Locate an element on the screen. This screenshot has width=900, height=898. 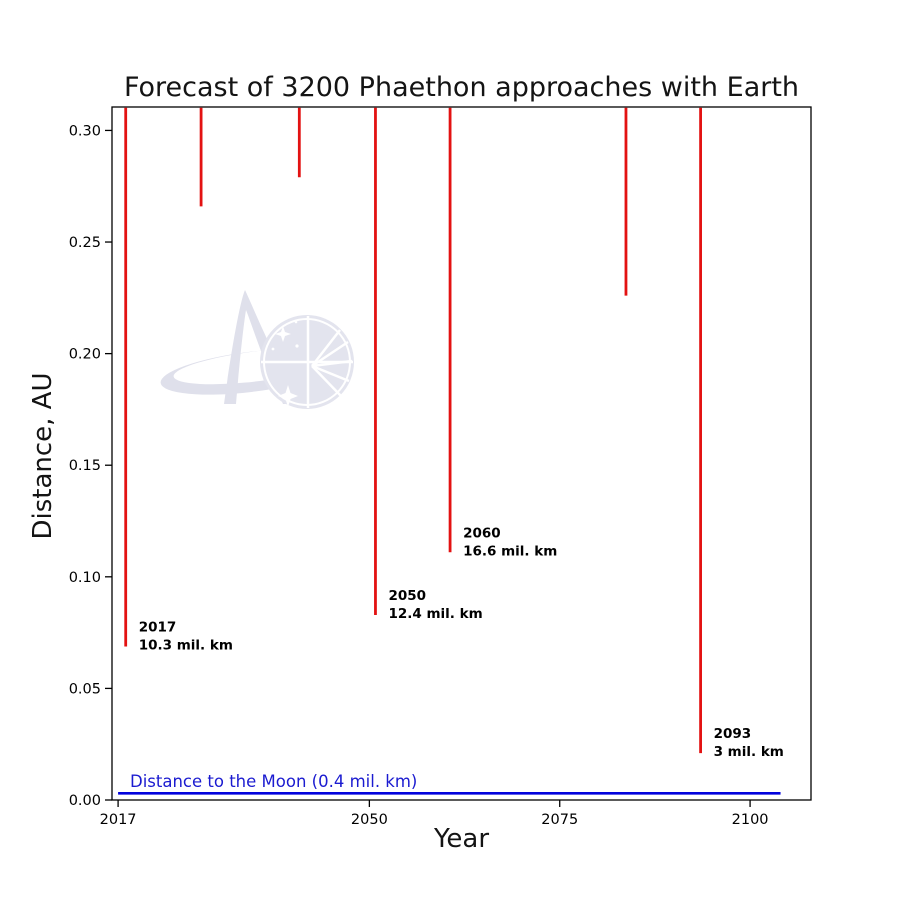
y-tick-label: 0.30 is located at coordinates (85, 131).